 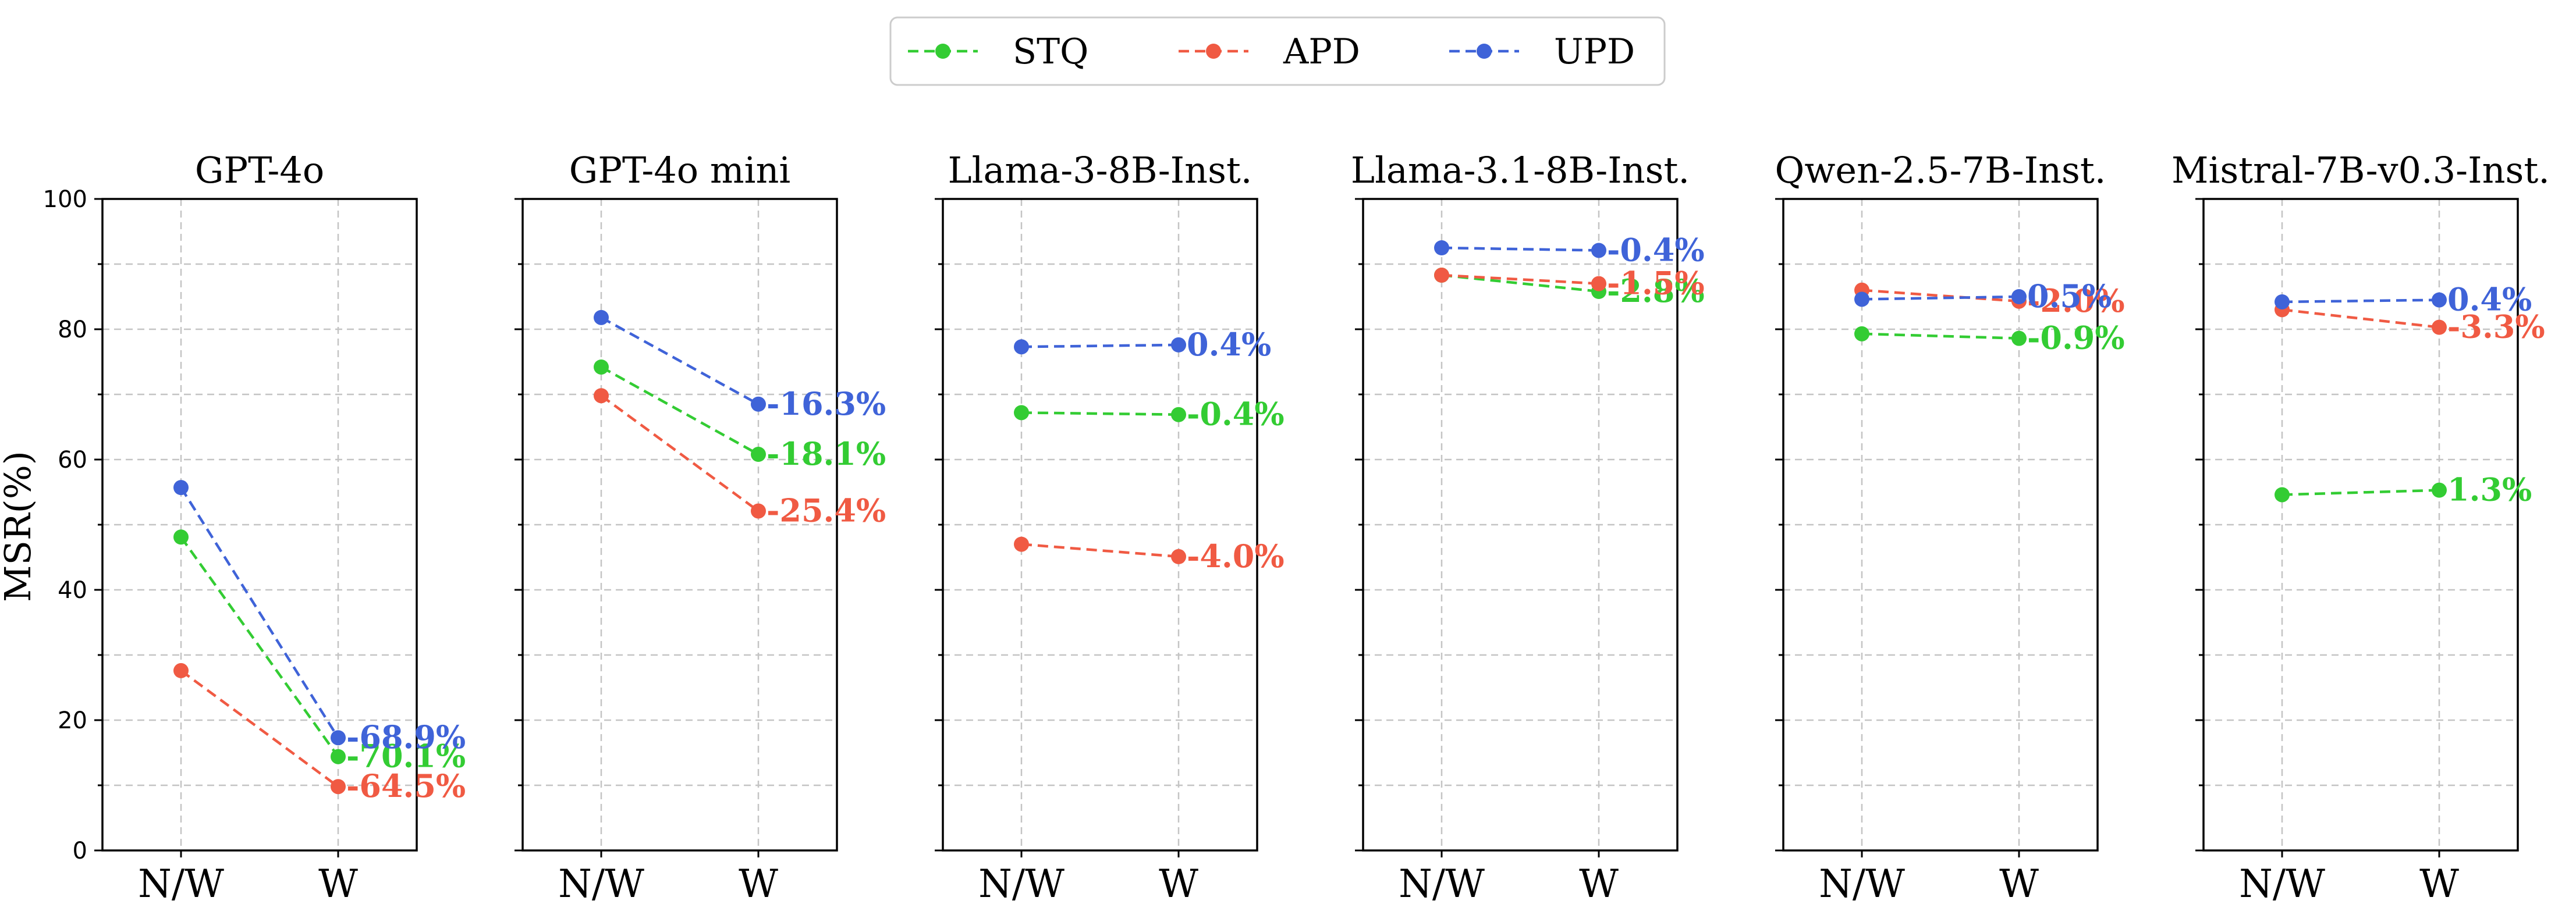 I want to click on series-stq: 1.3%, so click(x=2404, y=490).